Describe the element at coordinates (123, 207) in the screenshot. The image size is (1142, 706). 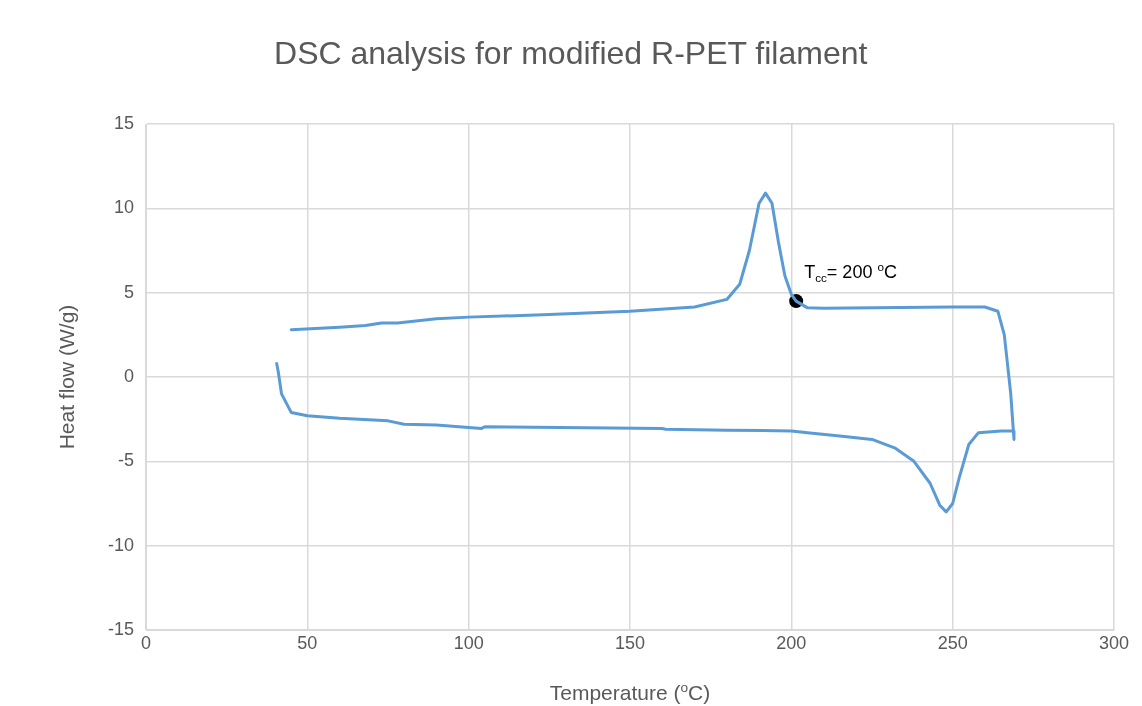
I see `y-tick-label: 10` at that location.